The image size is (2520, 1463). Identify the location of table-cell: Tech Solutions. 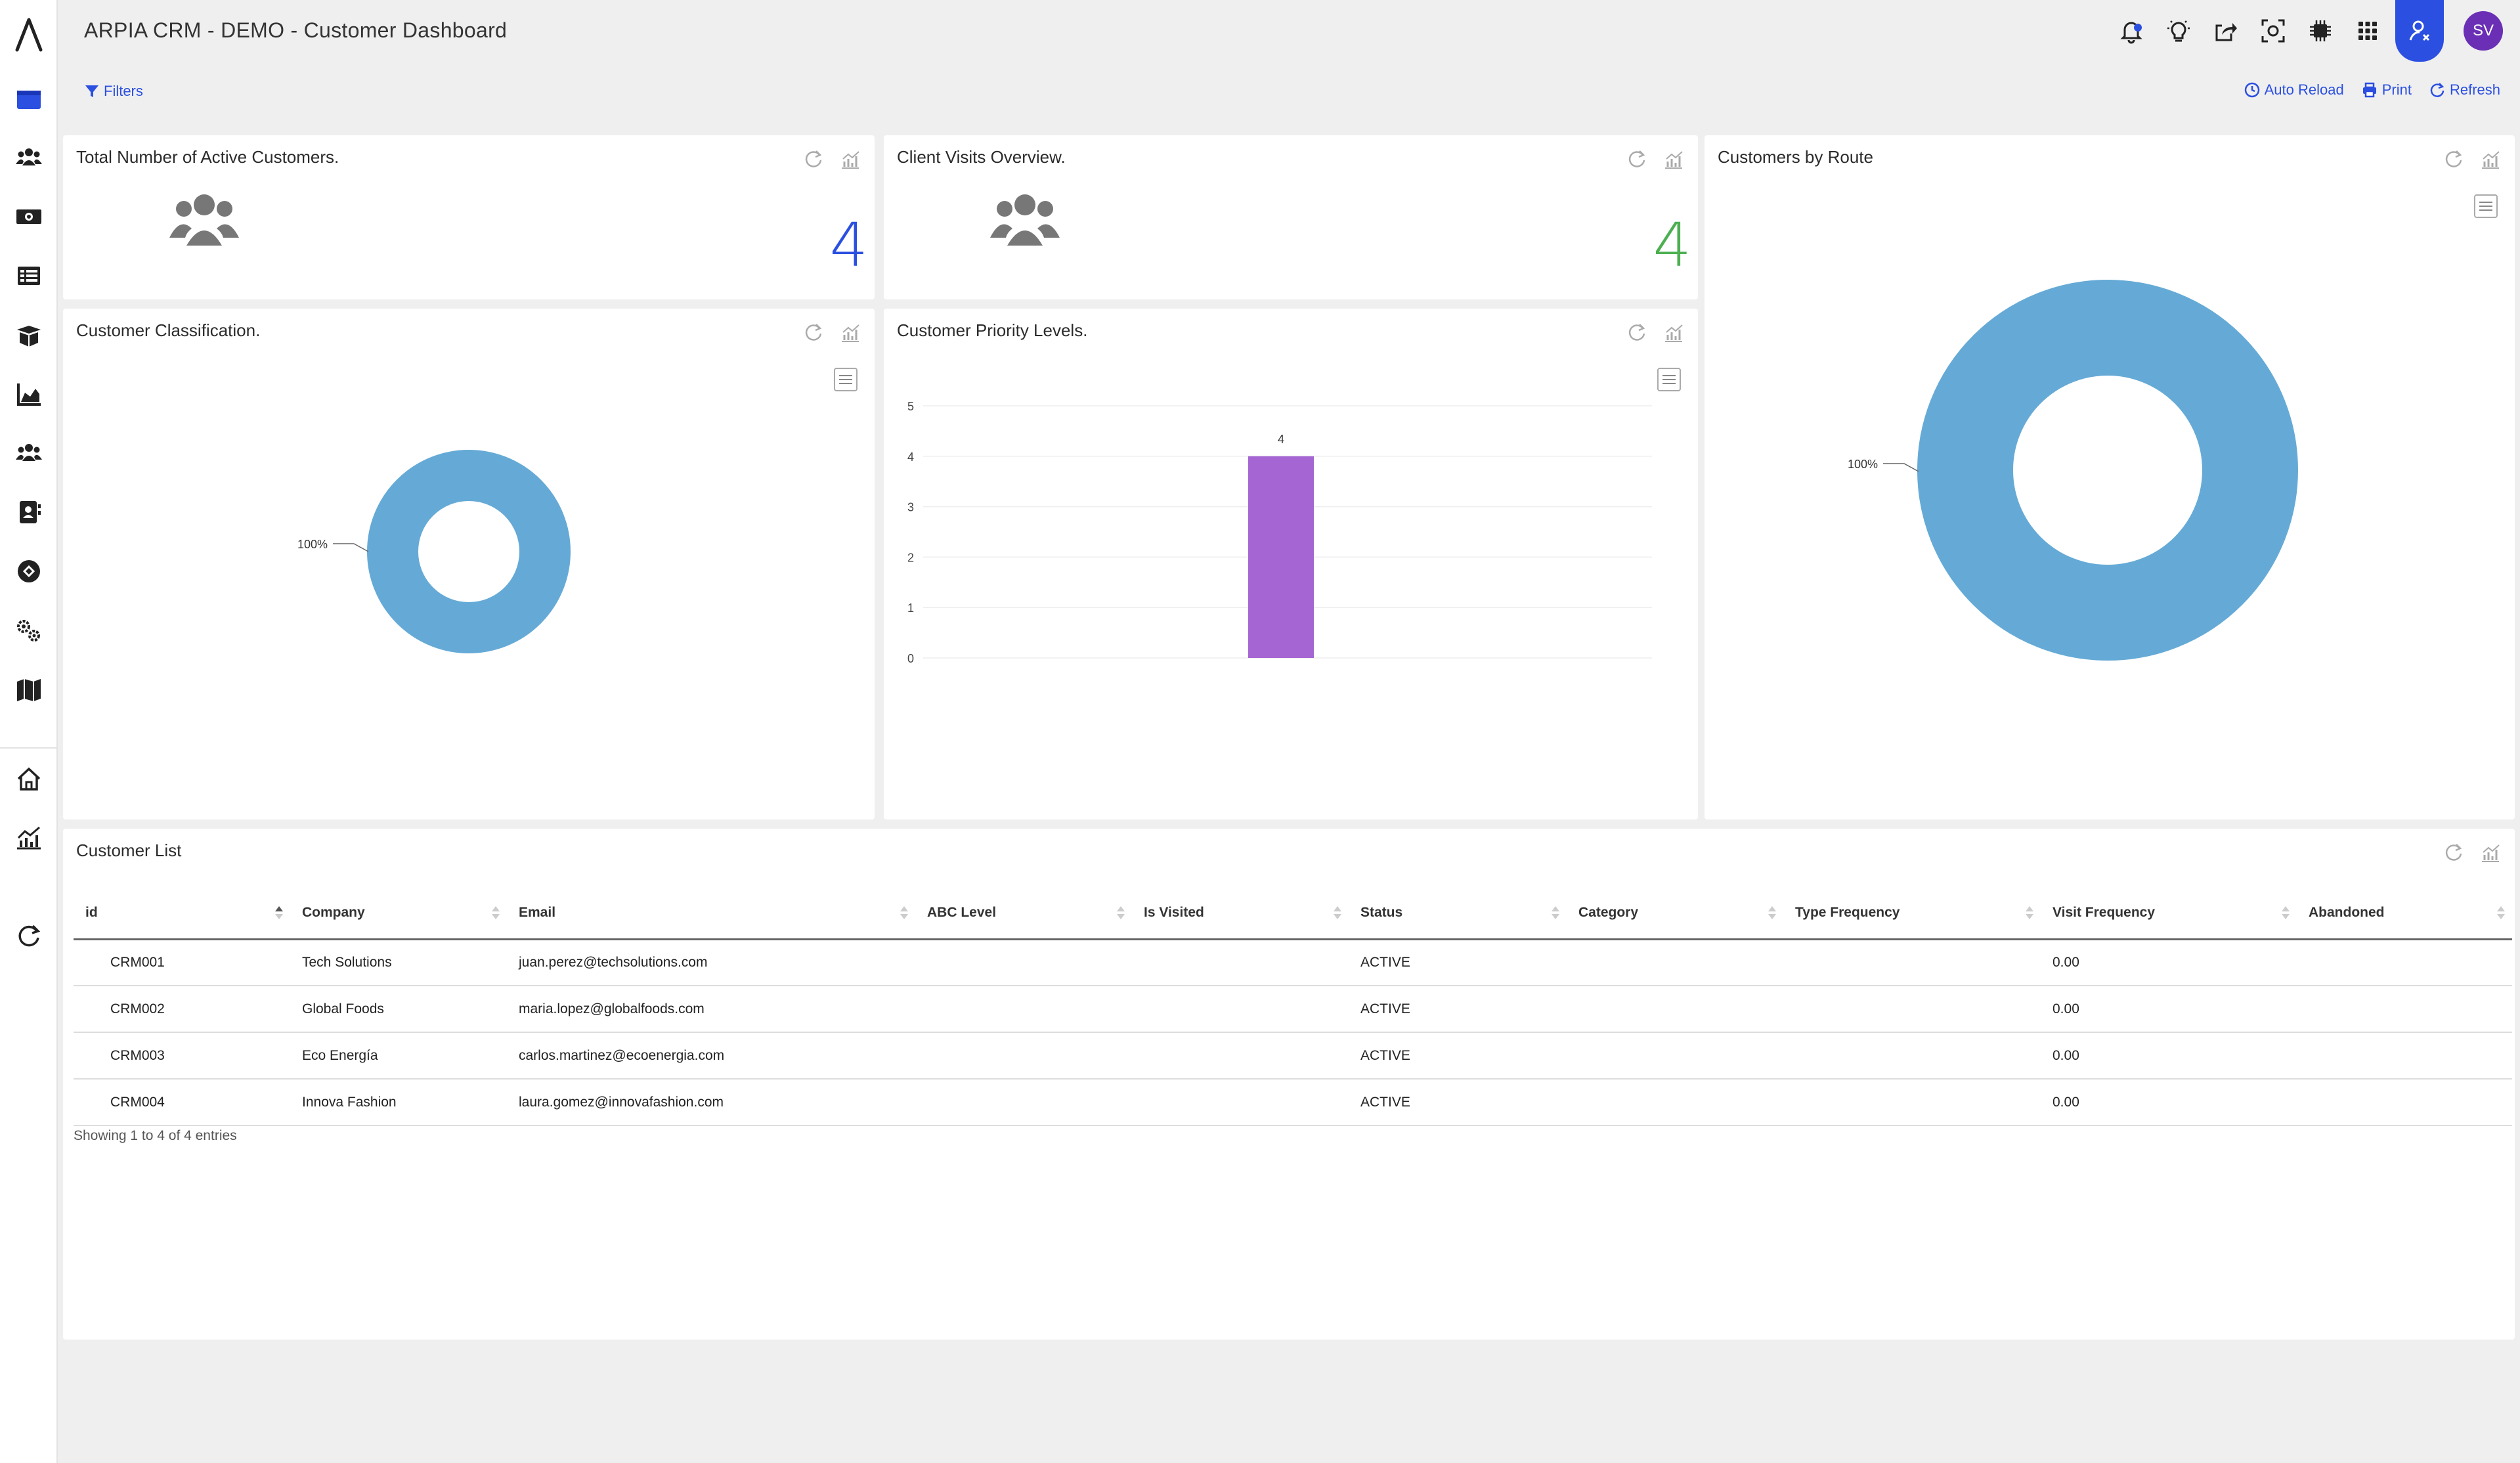
(398, 963).